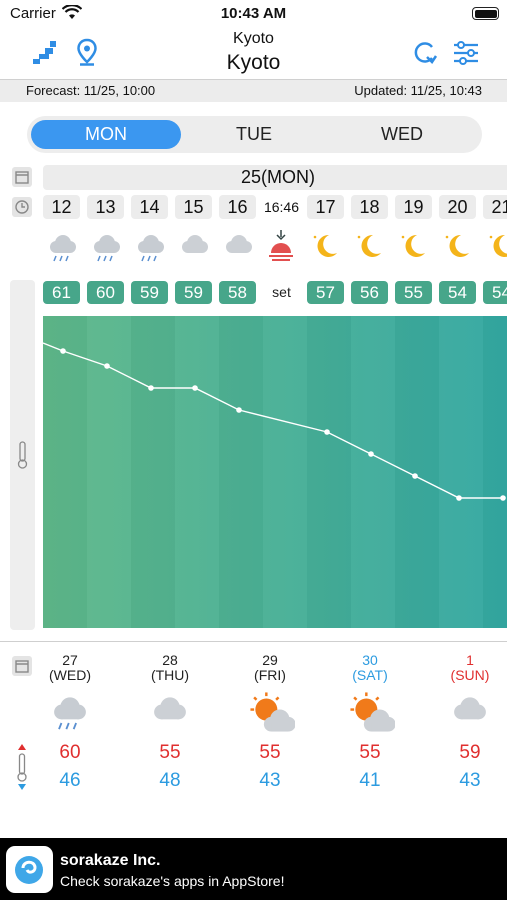 This screenshot has height=900, width=507. I want to click on clock: 10:43 AM, so click(253, 13).